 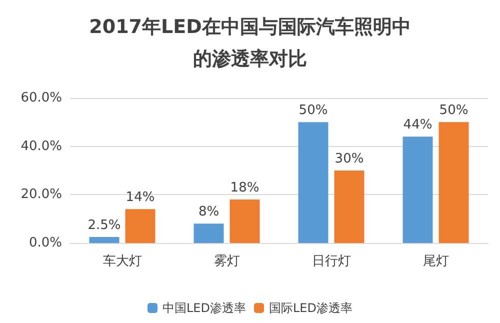 What do you see at coordinates (45, 243) in the screenshot?
I see `y-tick-label: 0.0%` at bounding box center [45, 243].